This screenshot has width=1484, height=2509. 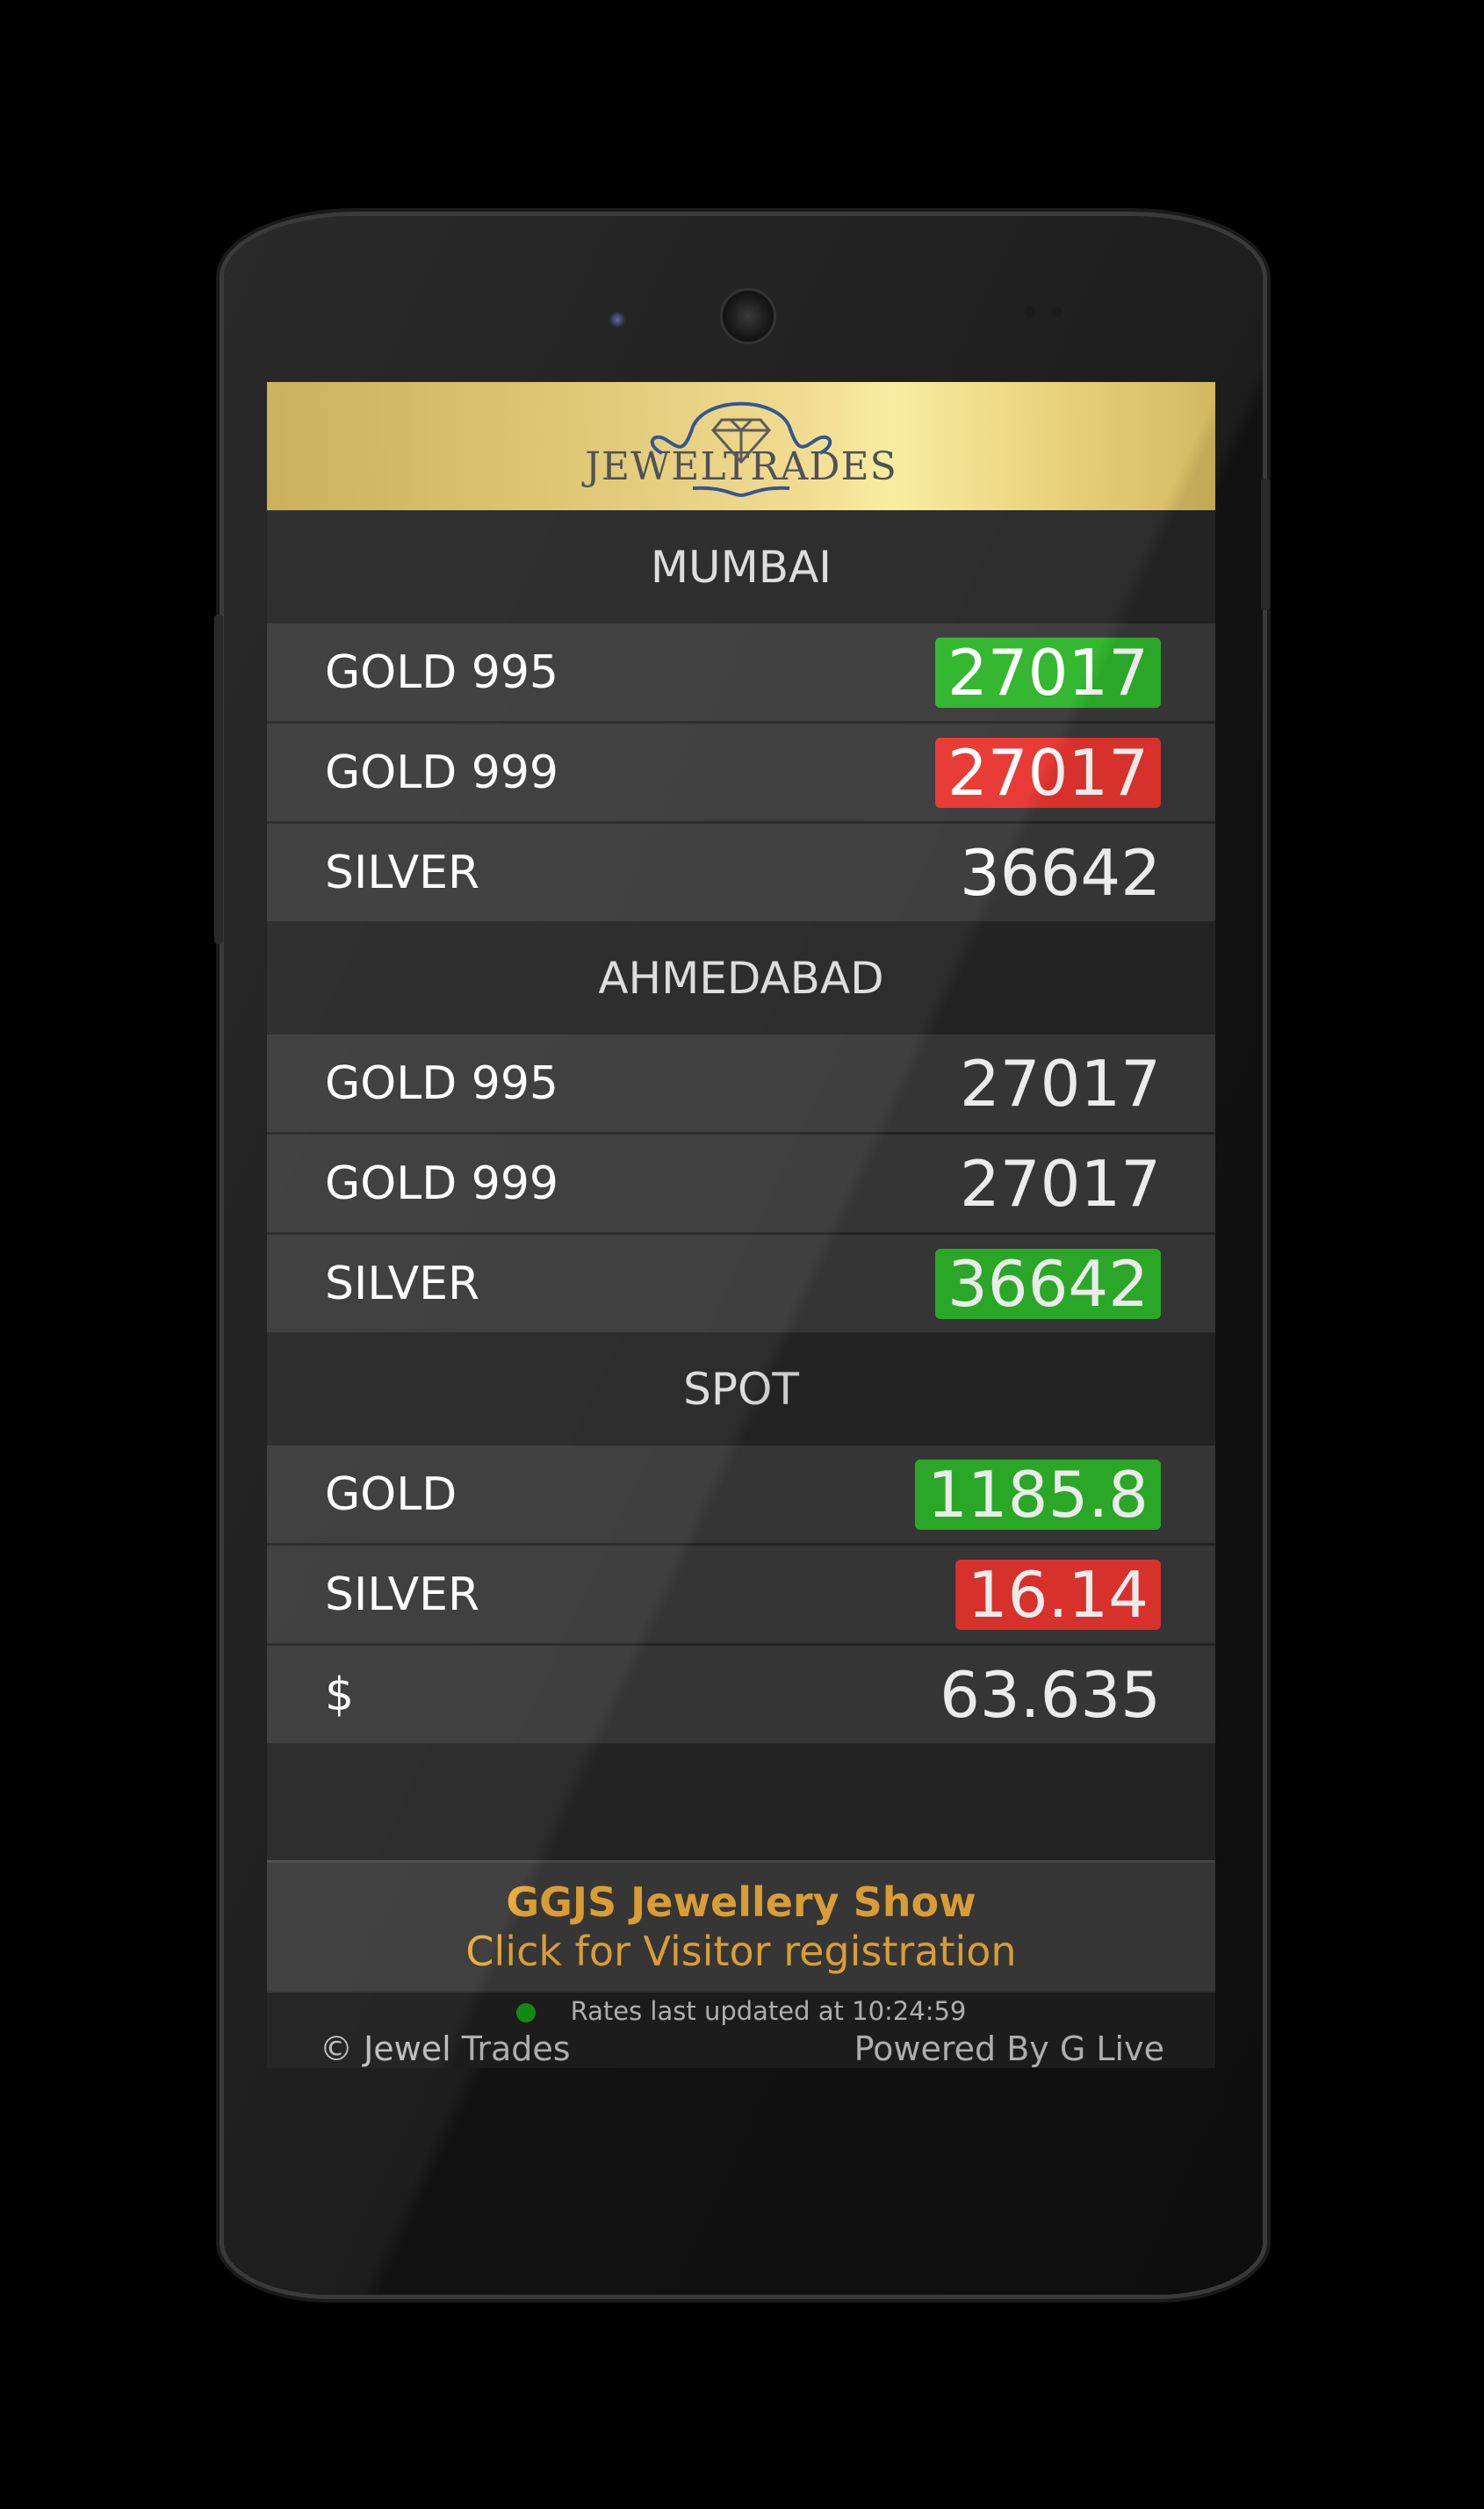 I want to click on rate-row: GOLD 1185.8, so click(x=741, y=1494).